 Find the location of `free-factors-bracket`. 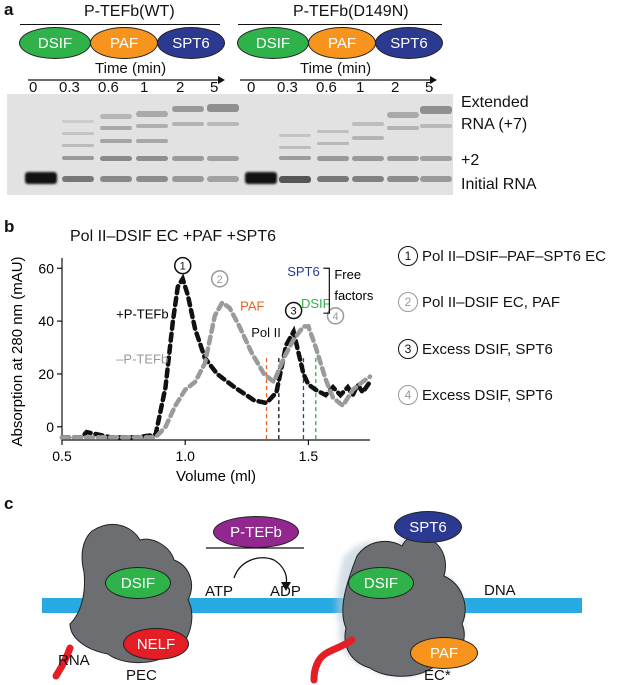

free-factors-bracket is located at coordinates (326, 290).